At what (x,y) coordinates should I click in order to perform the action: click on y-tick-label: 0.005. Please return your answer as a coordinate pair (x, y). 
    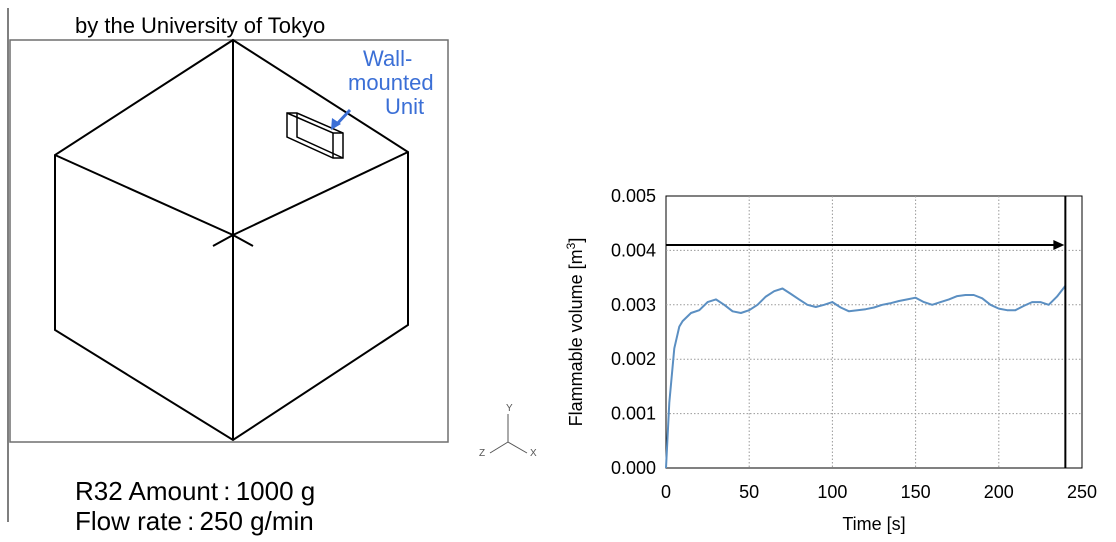
    Looking at the image, I should click on (633, 196).